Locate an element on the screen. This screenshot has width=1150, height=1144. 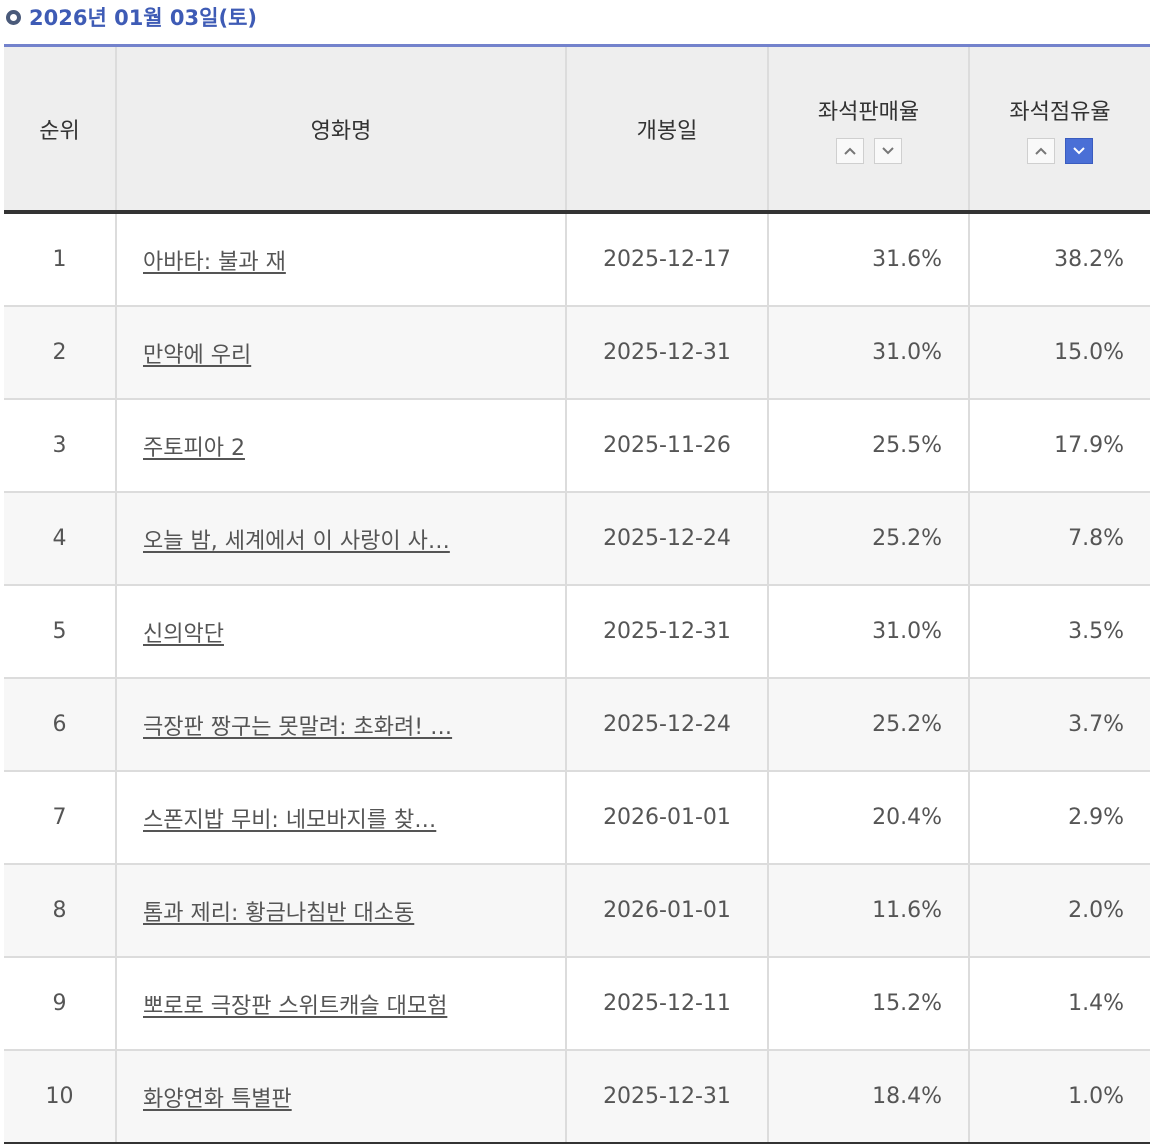
release-date-cell: 2025-12-17 is located at coordinates (667, 259).